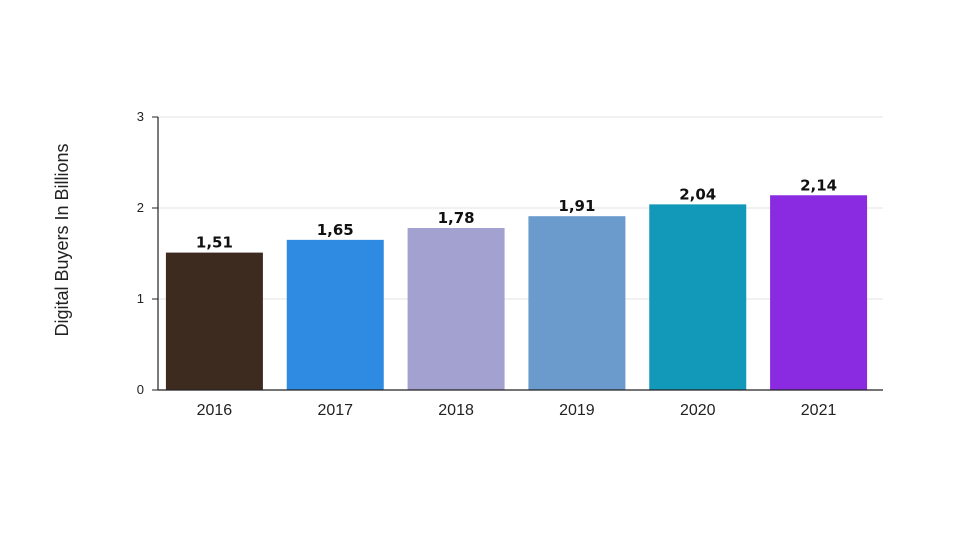 Image resolution: width=975 pixels, height=553 pixels. What do you see at coordinates (819, 410) in the screenshot?
I see `x-tick-label-2021: 2021` at bounding box center [819, 410].